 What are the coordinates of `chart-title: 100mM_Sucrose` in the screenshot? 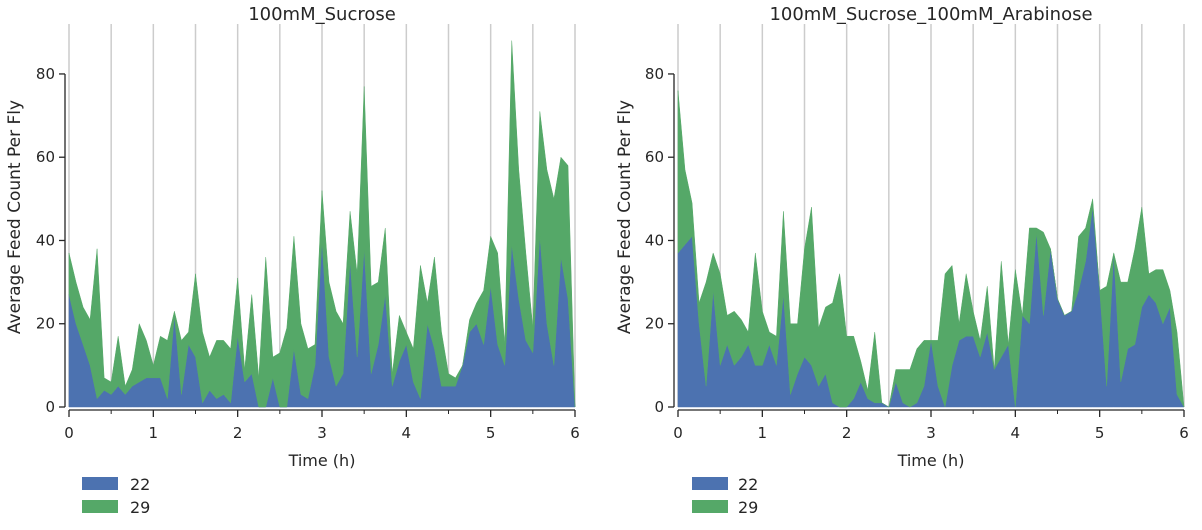 It's located at (322, 14).